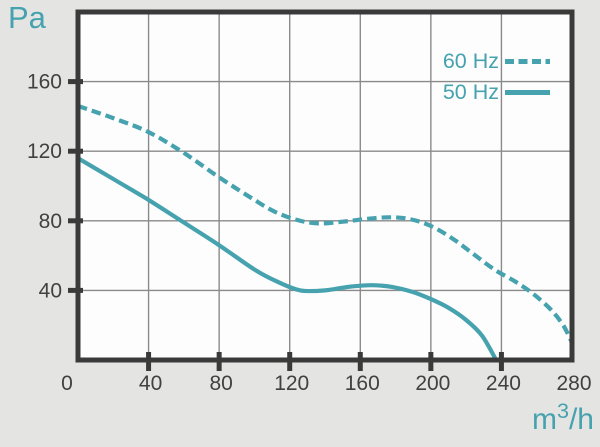  I want to click on x-unit-base: m, so click(544, 419).